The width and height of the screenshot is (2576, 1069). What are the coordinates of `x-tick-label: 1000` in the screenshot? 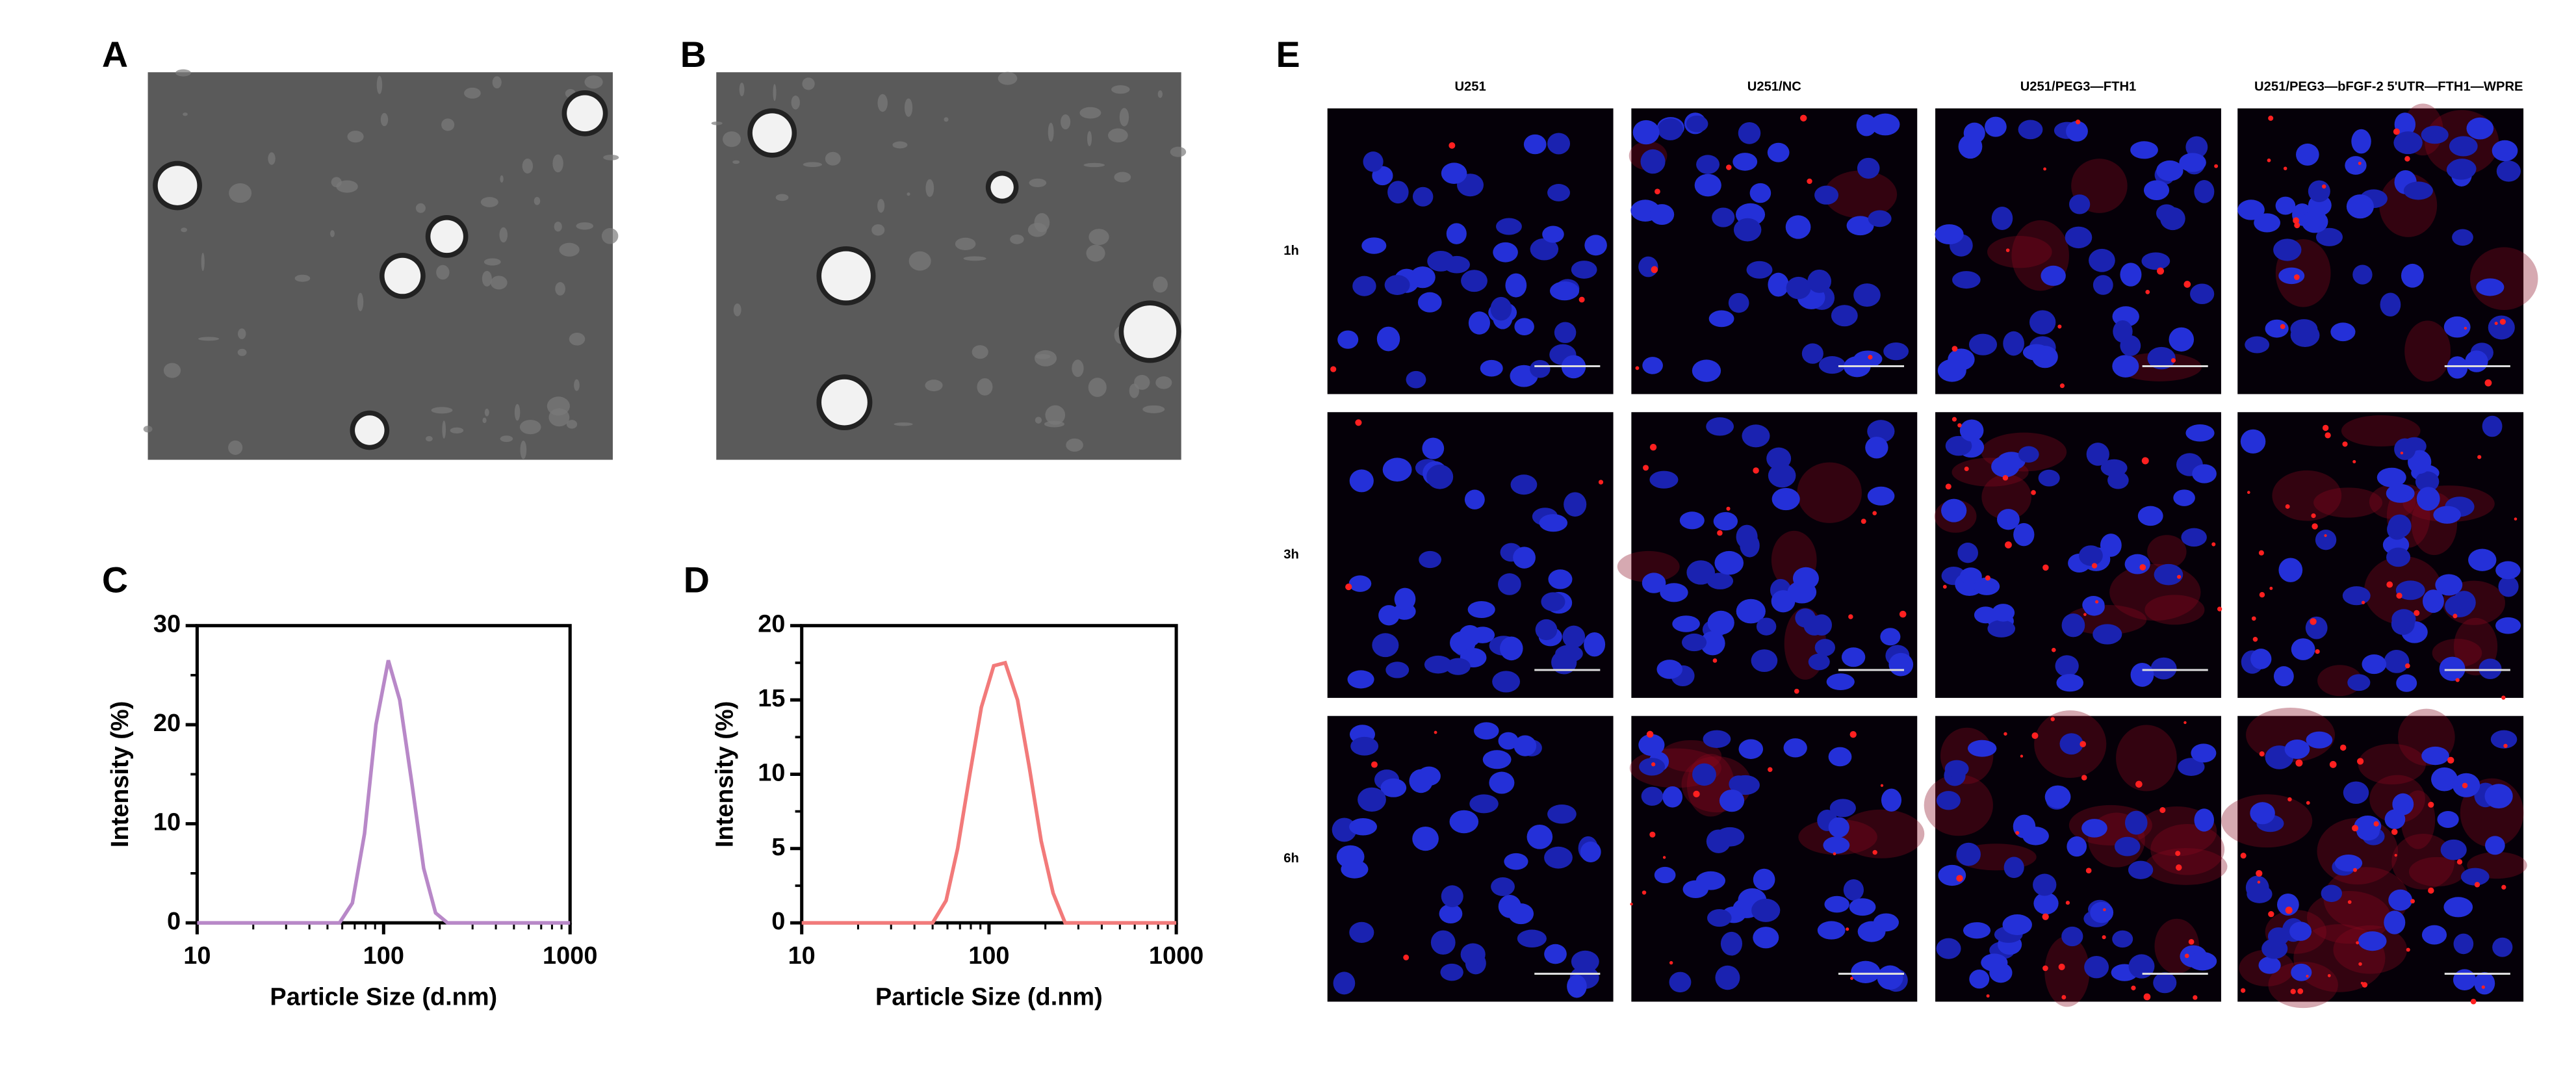 It's located at (570, 956).